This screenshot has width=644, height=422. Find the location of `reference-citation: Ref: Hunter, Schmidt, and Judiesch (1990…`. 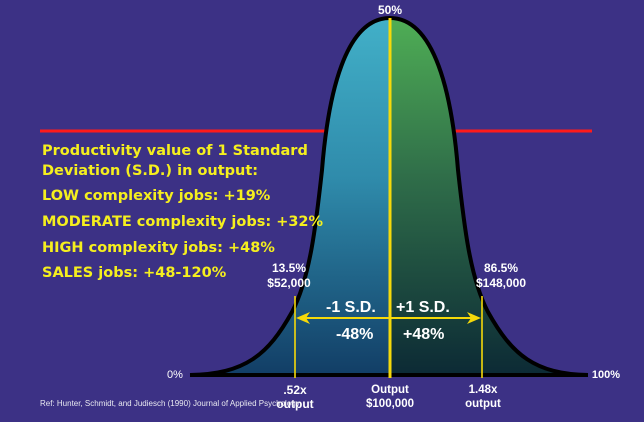

reference-citation: Ref: Hunter, Schmidt, and Judiesch (1990… is located at coordinates (170, 403).